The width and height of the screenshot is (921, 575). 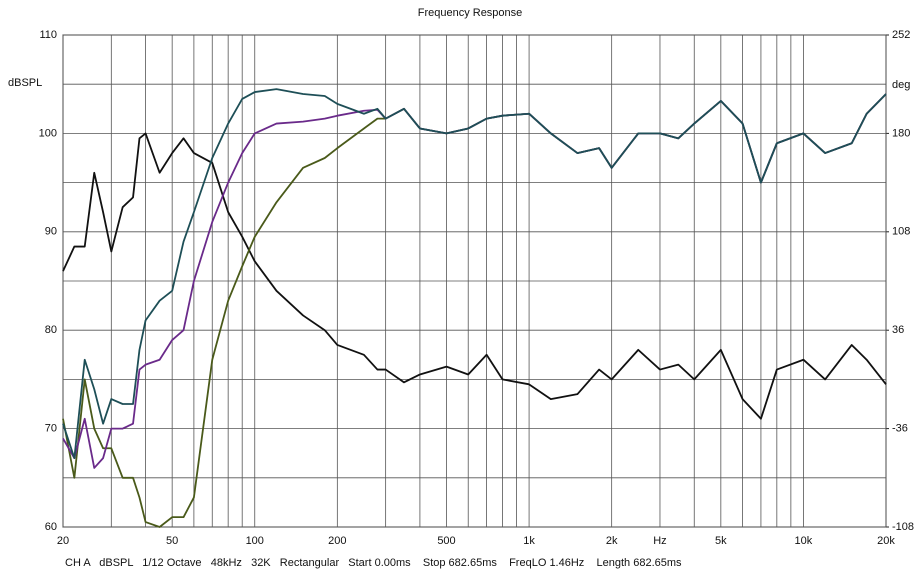 What do you see at coordinates (51, 429) in the screenshot?
I see `y-tick-label: 70` at bounding box center [51, 429].